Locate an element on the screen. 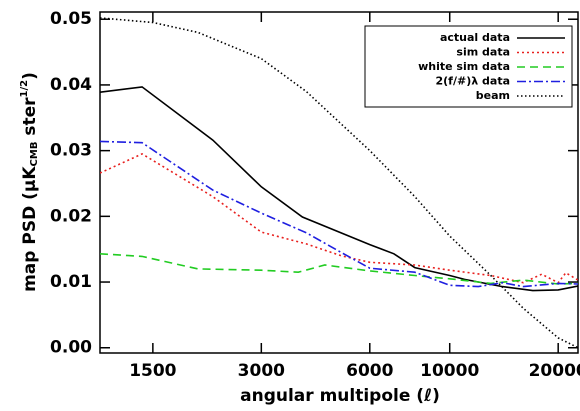  y-label-part: map PSD (μK is located at coordinates (30, 229).